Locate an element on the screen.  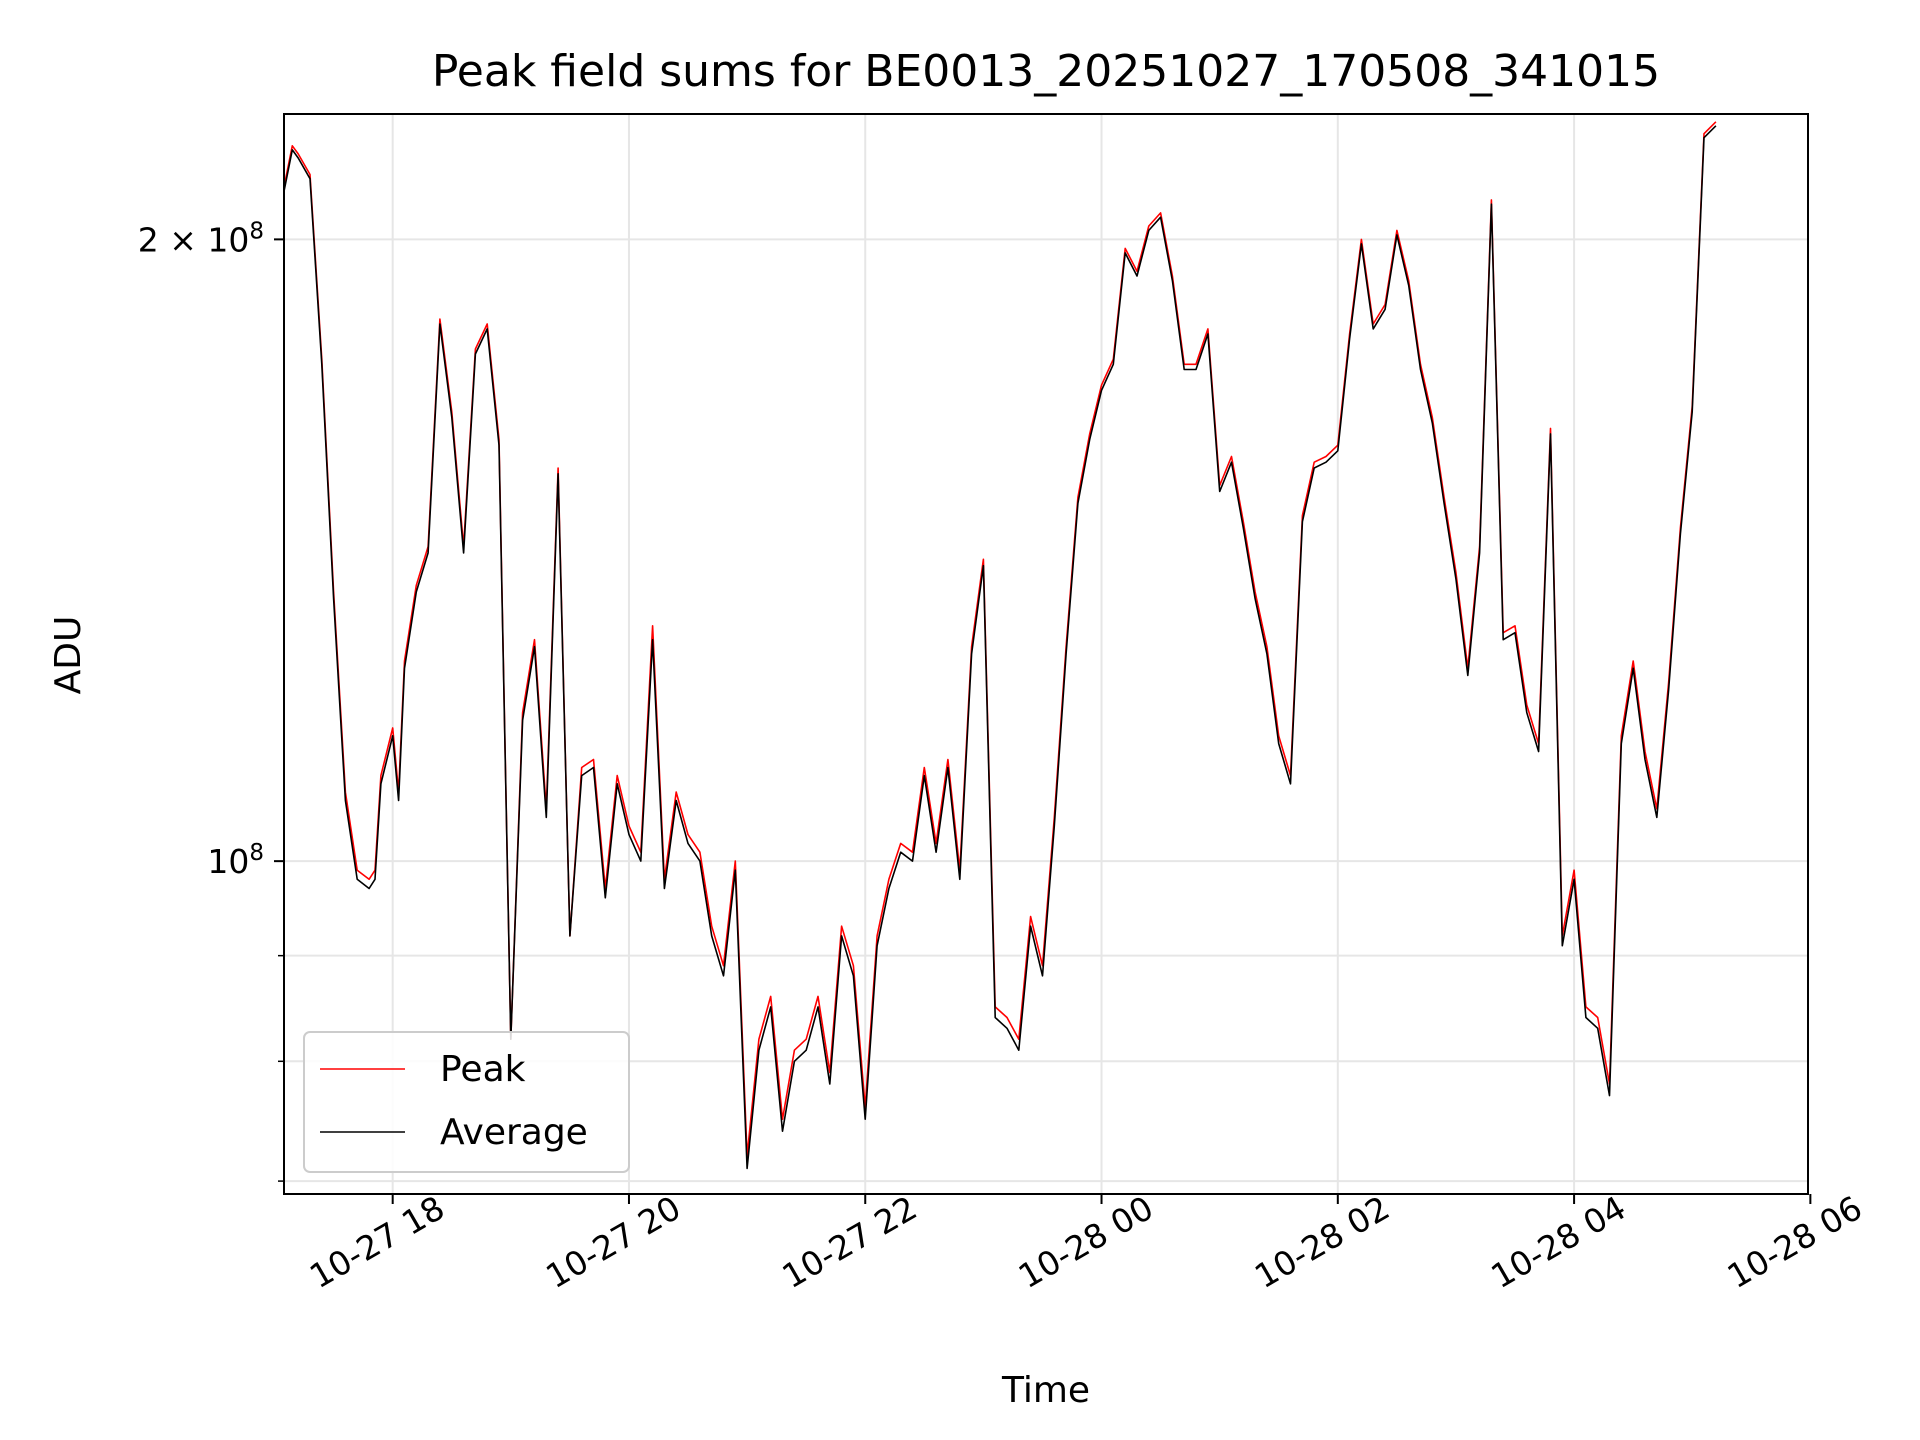
y-tick-label: 108 is located at coordinates (235, 860).